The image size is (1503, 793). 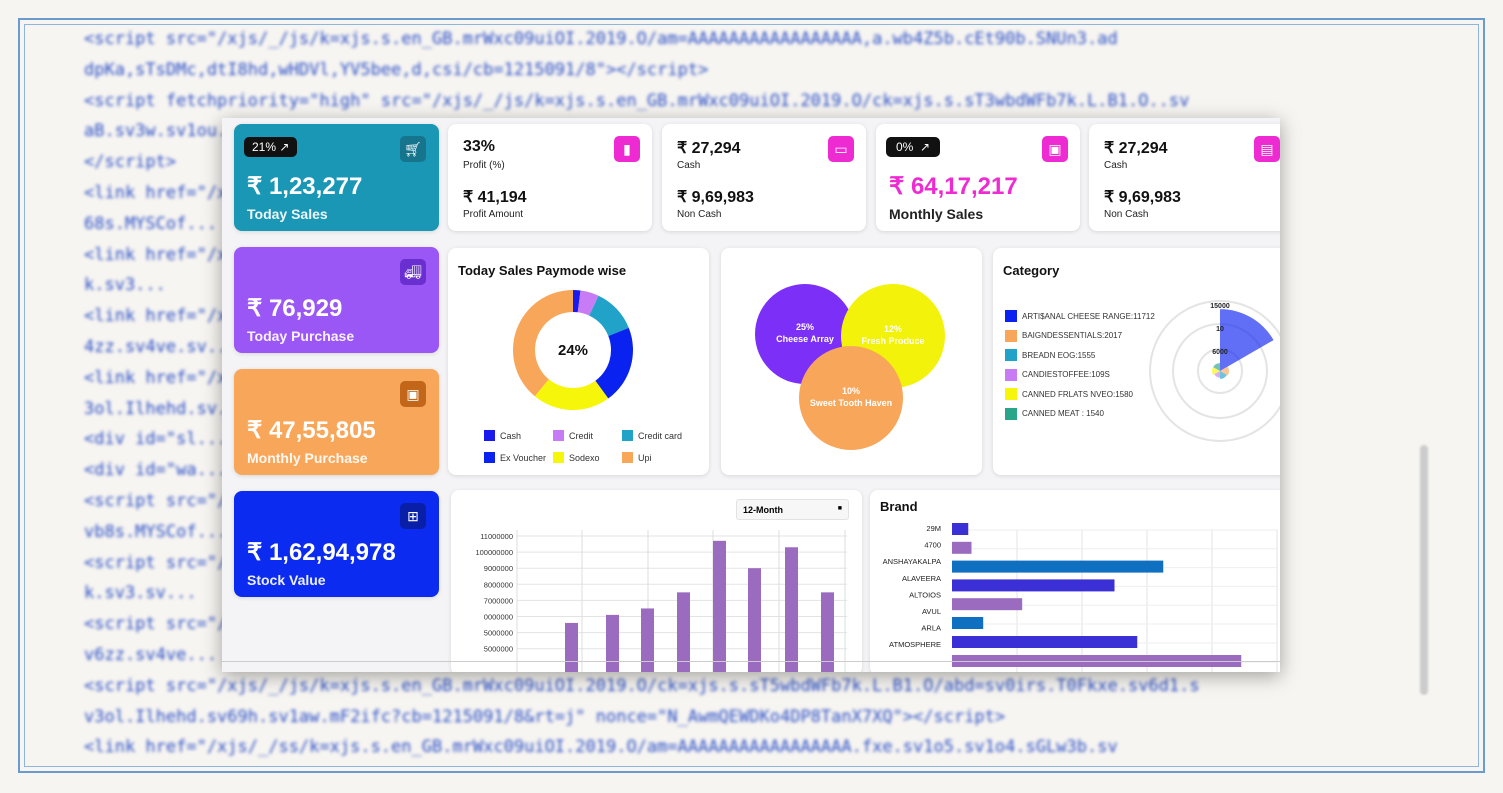 What do you see at coordinates (543, 343) in the screenshot?
I see `donut-slice-upi` at bounding box center [543, 343].